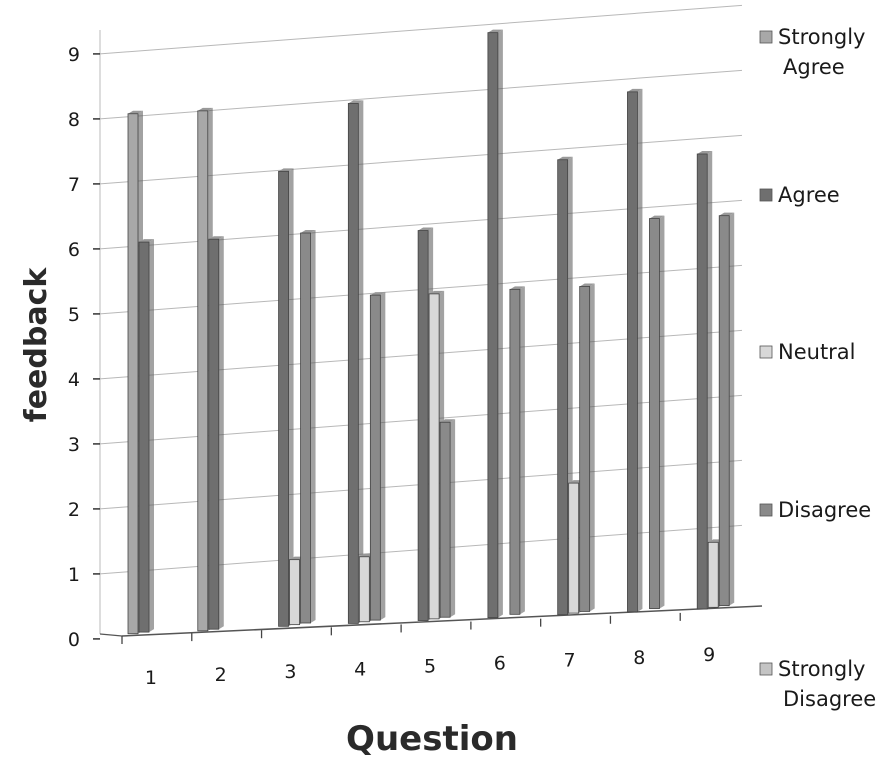 This screenshot has width=896, height=759. I want to click on x-tick-label: 9, so click(709, 655).